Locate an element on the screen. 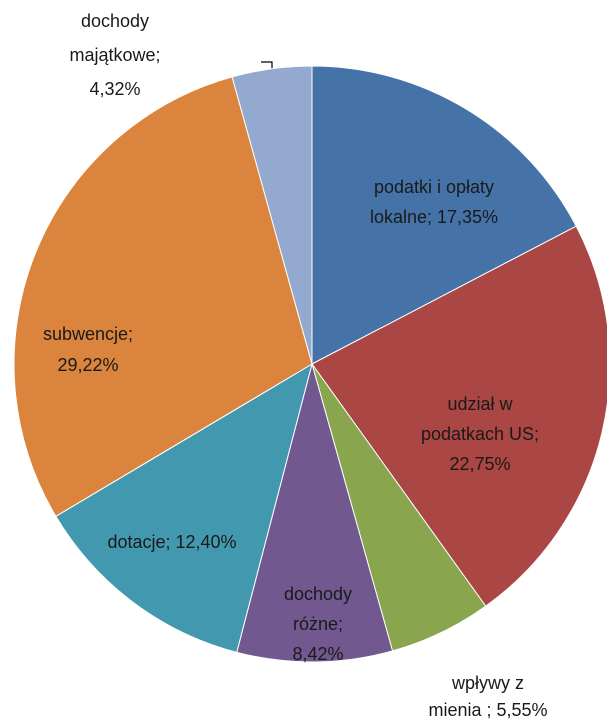  data-label: podatkach US; is located at coordinates (480, 434).